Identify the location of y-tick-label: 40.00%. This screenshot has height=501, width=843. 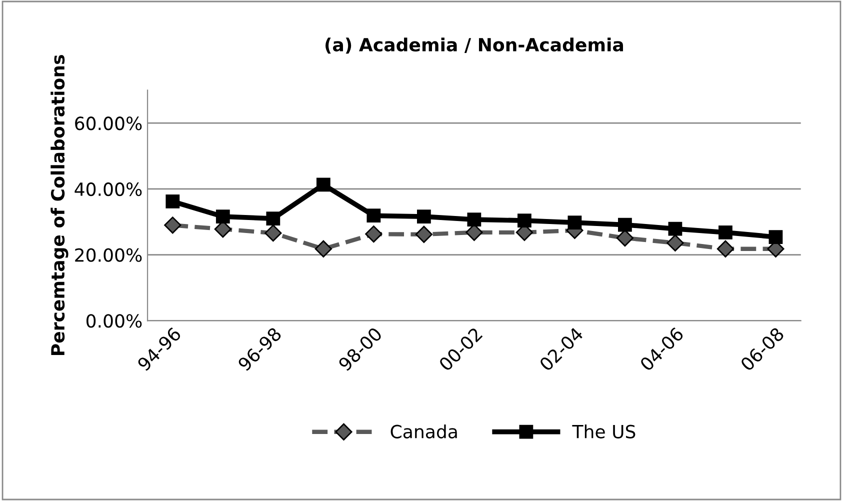
(108, 189).